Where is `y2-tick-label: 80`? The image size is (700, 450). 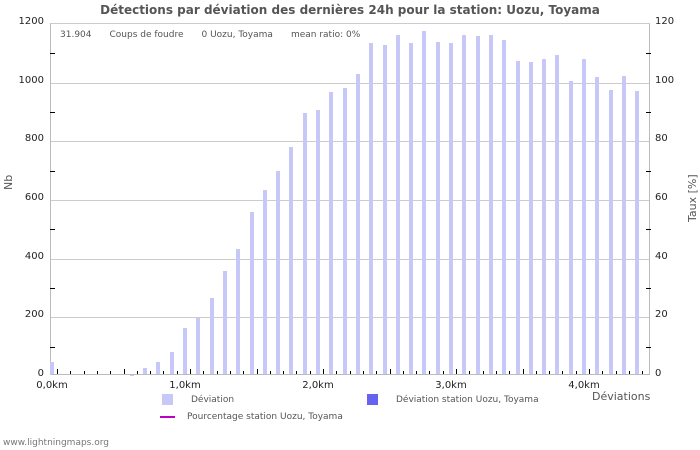 y2-tick-label: 80 is located at coordinates (661, 139).